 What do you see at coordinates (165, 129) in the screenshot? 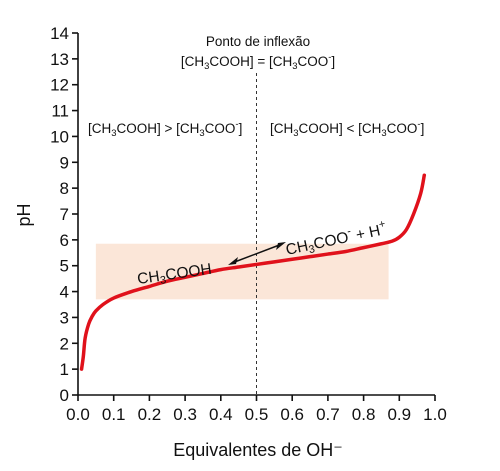
I see `left-region-label: [CH3COOH] > [CH3COO-]` at bounding box center [165, 129].